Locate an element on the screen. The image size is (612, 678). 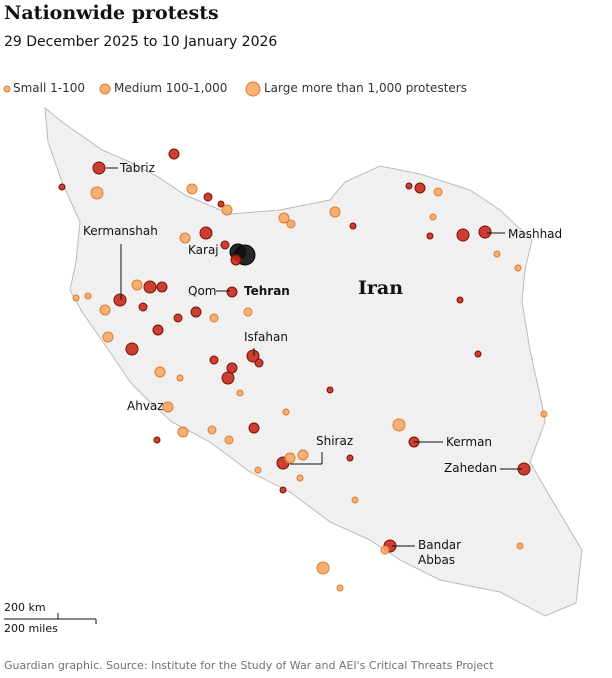
city-label: Zahedan is located at coordinates (471, 468).